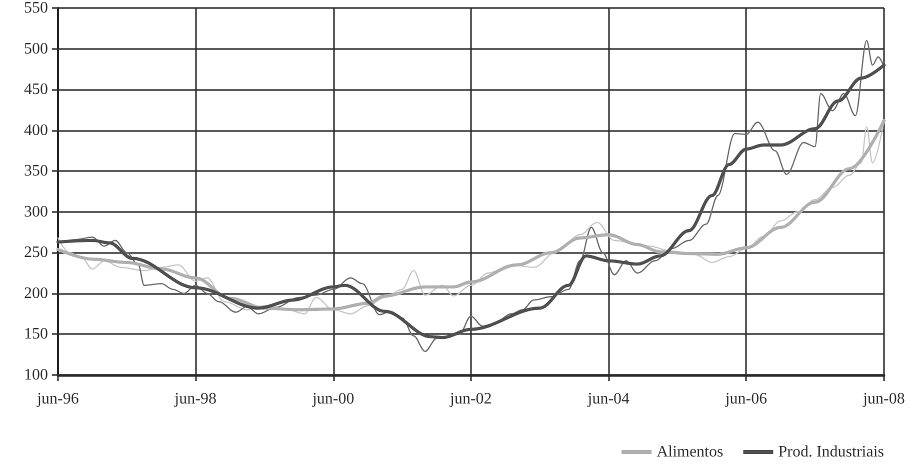  I want to click on y-tick-label: 350, so click(36, 171).